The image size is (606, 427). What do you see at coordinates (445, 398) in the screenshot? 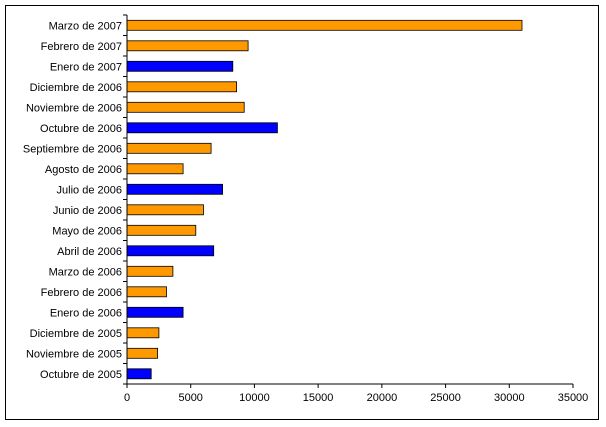
I see `x-tick-label: 25000` at bounding box center [445, 398].